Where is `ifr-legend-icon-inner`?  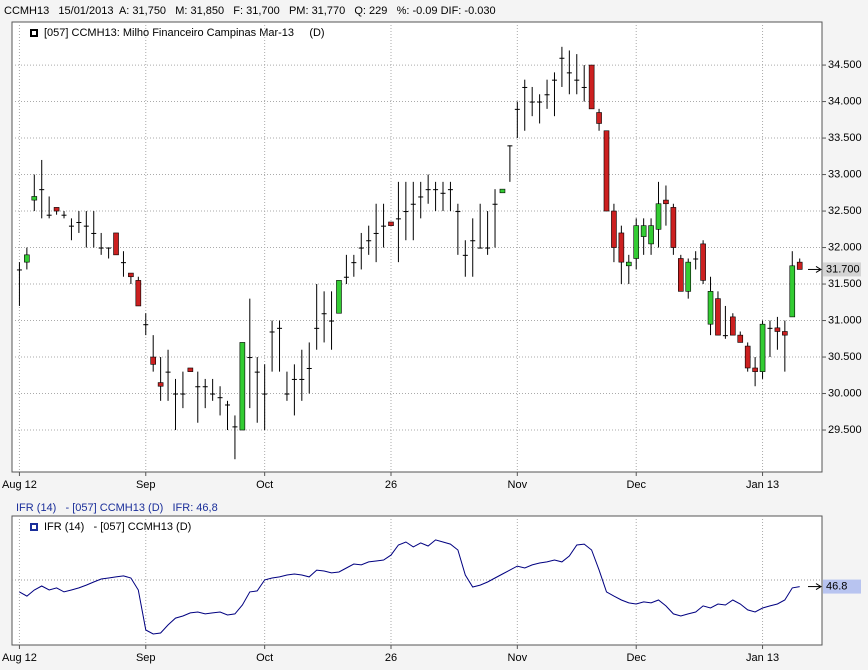
ifr-legend-icon-inner is located at coordinates (34, 527).